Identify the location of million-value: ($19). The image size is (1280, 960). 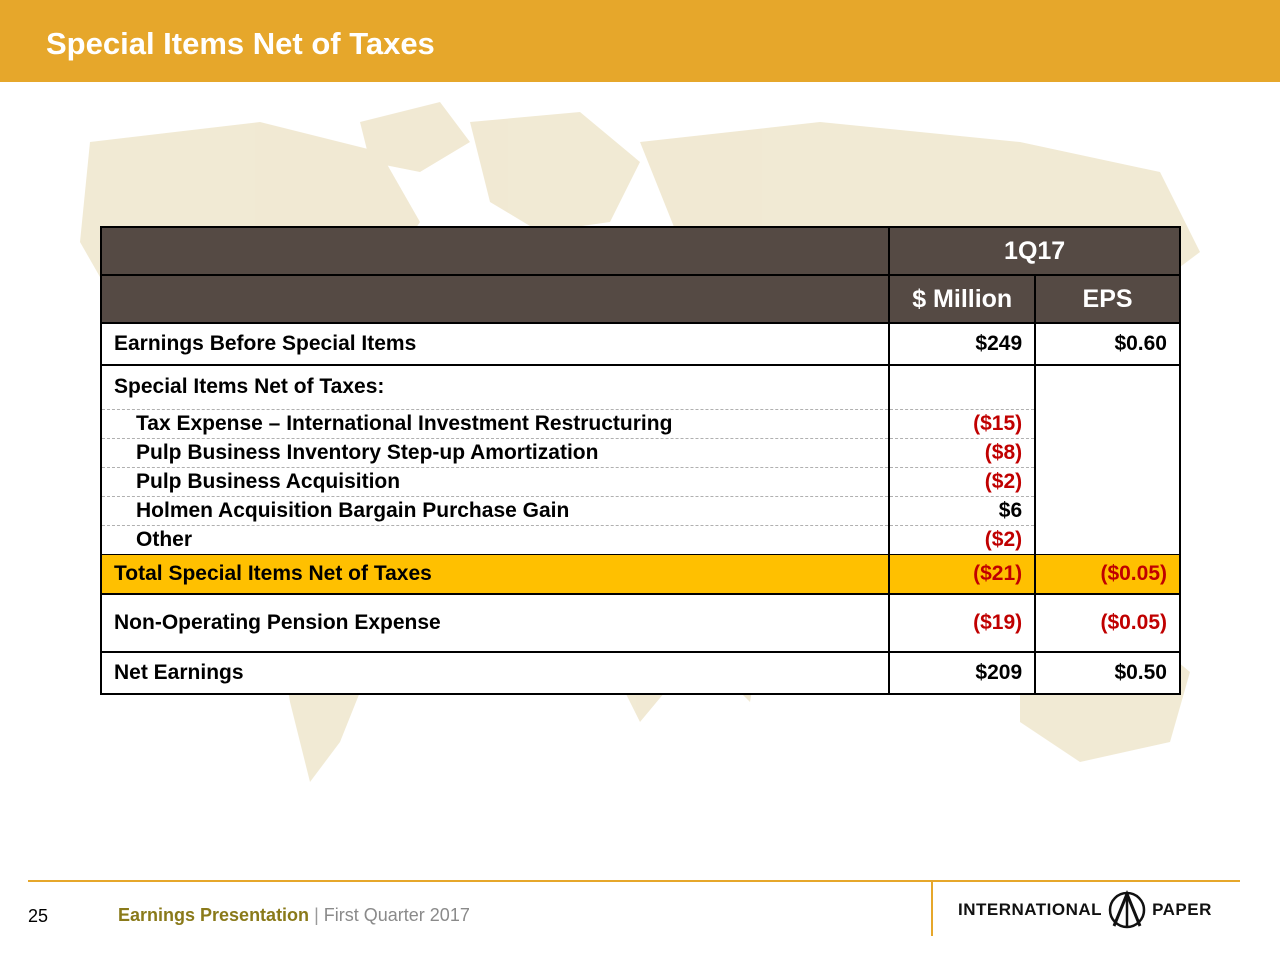
(962, 623).